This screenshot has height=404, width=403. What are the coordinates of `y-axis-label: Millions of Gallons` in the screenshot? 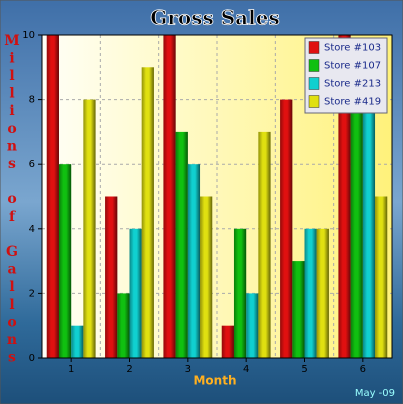 It's located at (12, 200).